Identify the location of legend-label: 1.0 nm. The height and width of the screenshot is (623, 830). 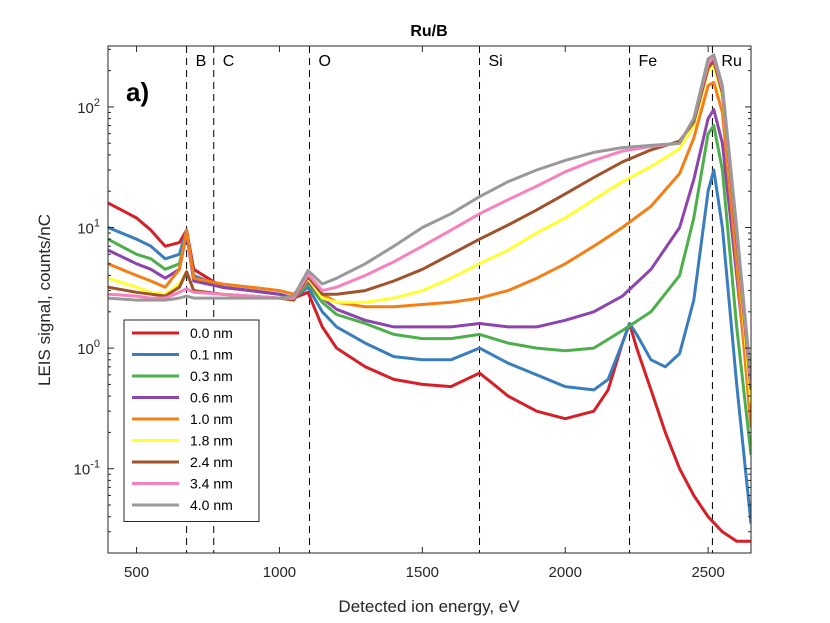
(211, 419).